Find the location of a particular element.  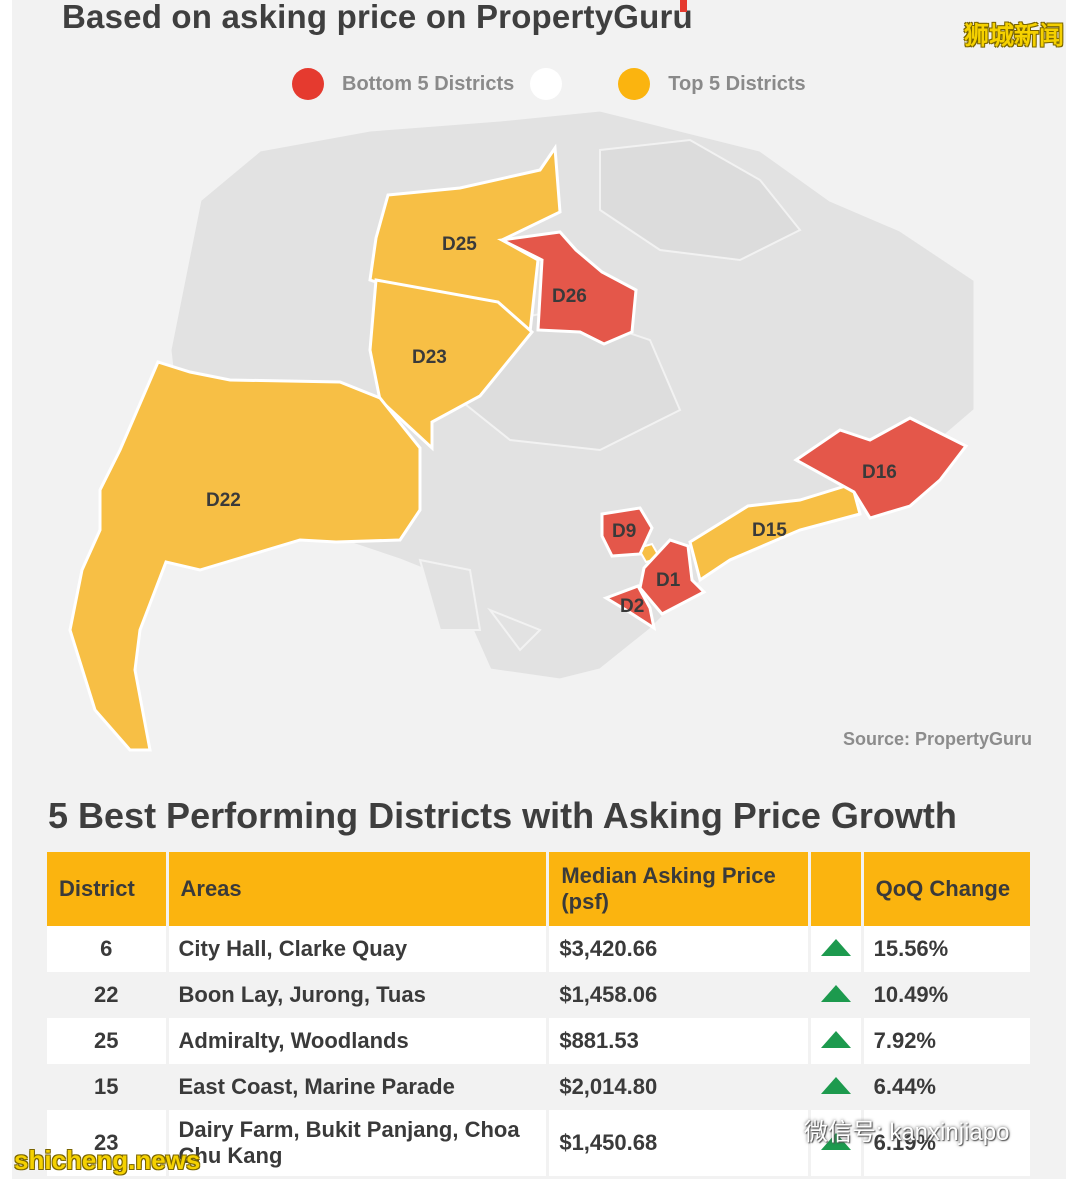

cell-areas: City Hall, Clarke Quay is located at coordinates (357, 949).